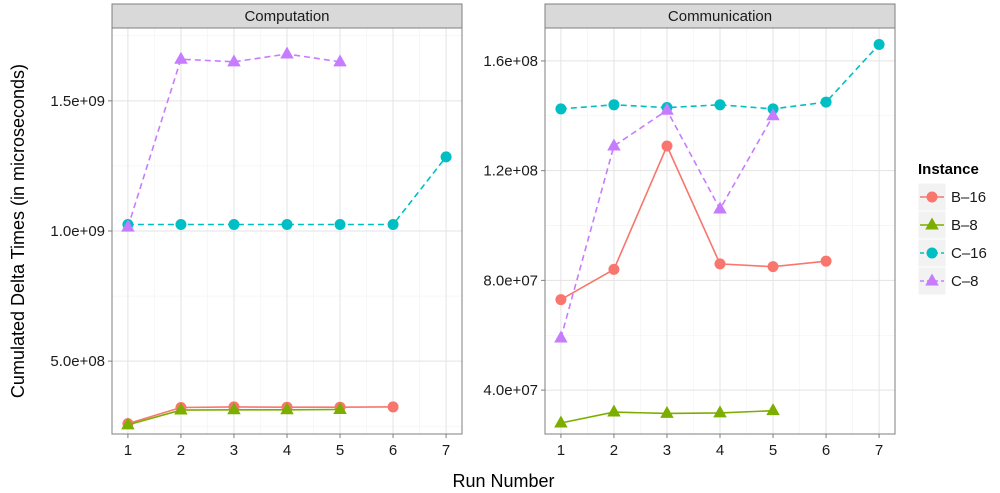 Image resolution: width=1000 pixels, height=493 pixels. What do you see at coordinates (510, 390) in the screenshot?
I see `y-tick-label: 4.0e+07` at bounding box center [510, 390].